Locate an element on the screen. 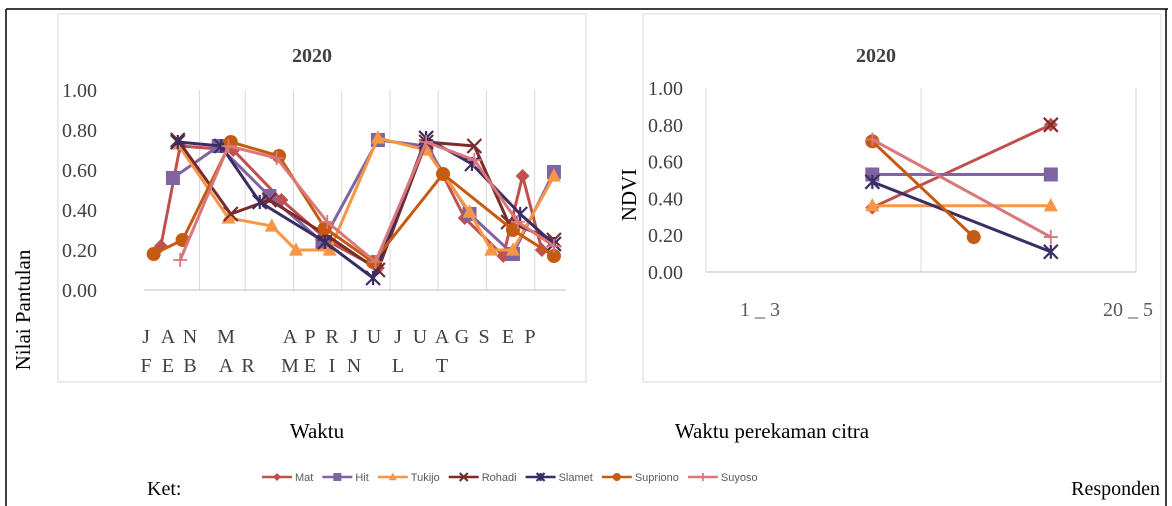  legend: Mat Hit Tukijo Rohadi Slamet Supriono Suyoso is located at coordinates (510, 478).